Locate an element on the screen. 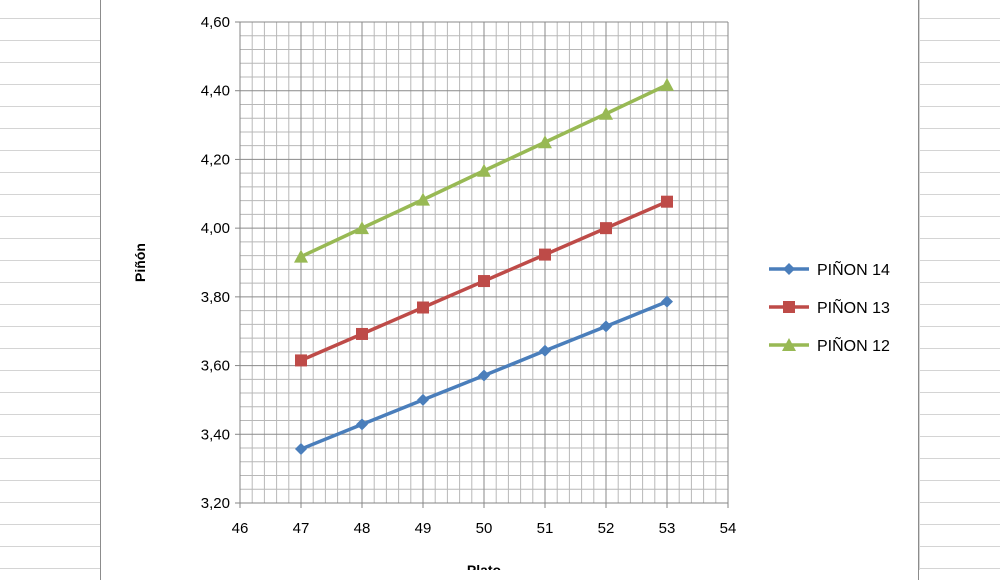 This screenshot has width=1000, height=580. x-axis-label: Plato is located at coordinates (484, 566).